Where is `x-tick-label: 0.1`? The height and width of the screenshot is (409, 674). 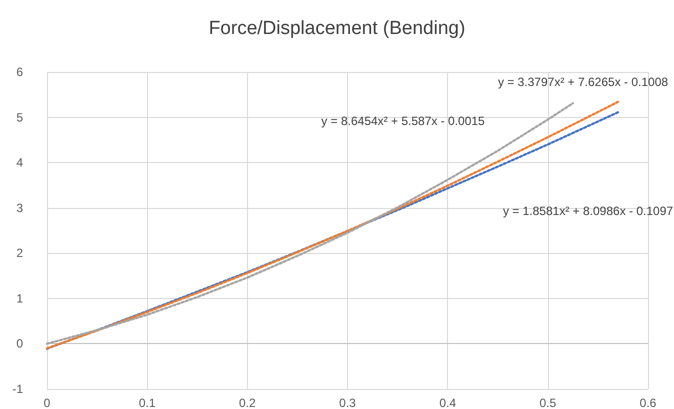 x-tick-label: 0.1 is located at coordinates (147, 402).